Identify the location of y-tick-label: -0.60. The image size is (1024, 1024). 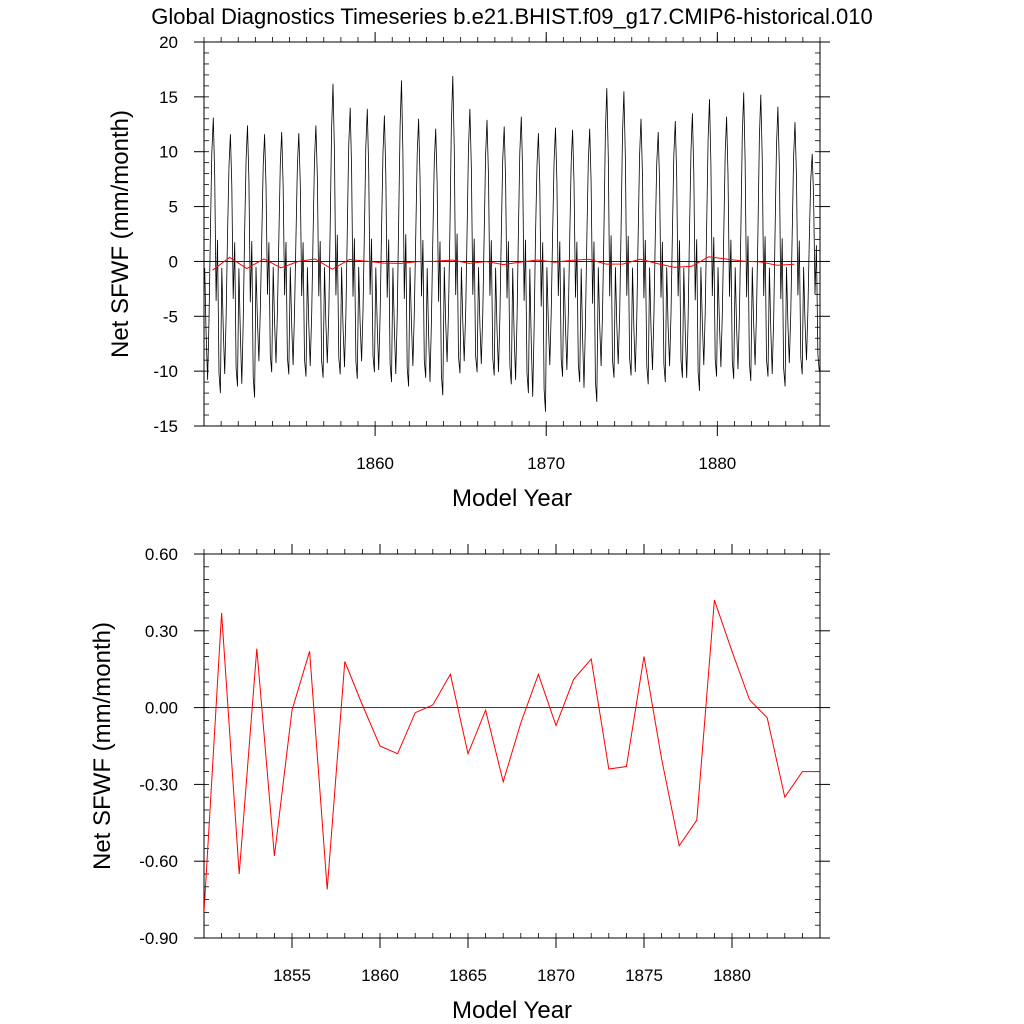
(158, 861).